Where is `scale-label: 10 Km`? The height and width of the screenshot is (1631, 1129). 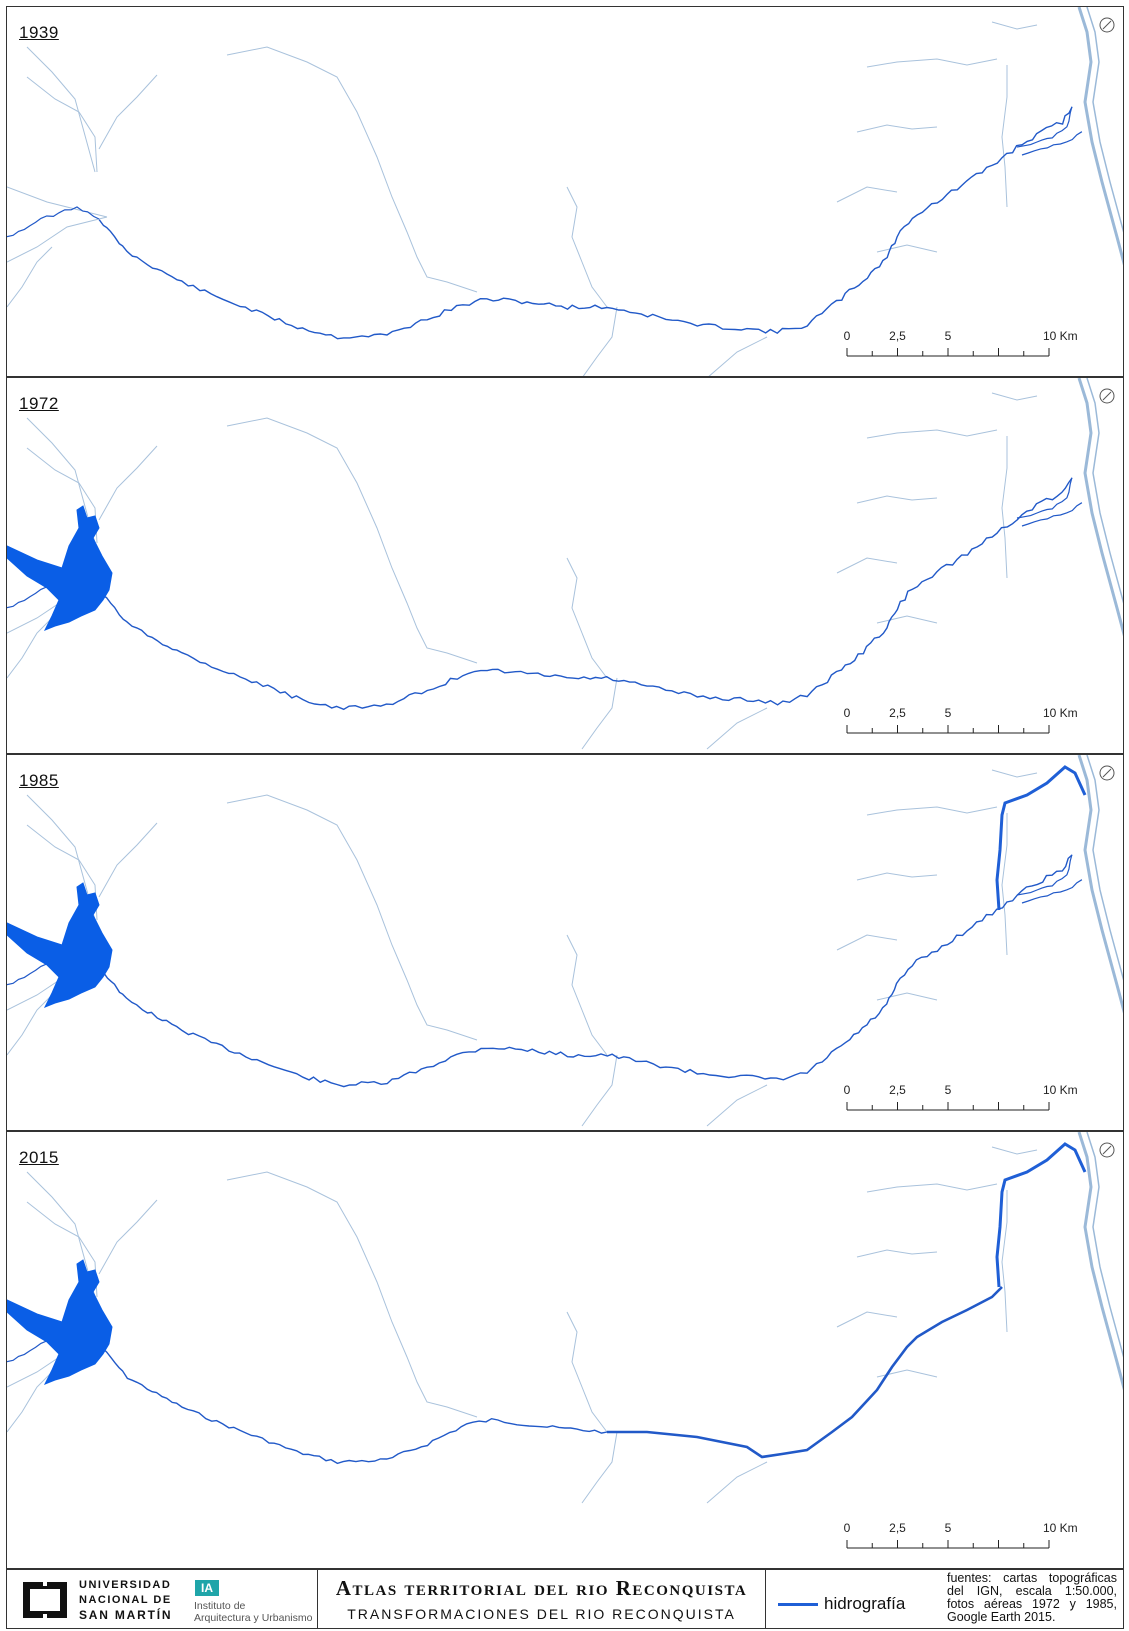
scale-label: 10 Km is located at coordinates (1060, 1090).